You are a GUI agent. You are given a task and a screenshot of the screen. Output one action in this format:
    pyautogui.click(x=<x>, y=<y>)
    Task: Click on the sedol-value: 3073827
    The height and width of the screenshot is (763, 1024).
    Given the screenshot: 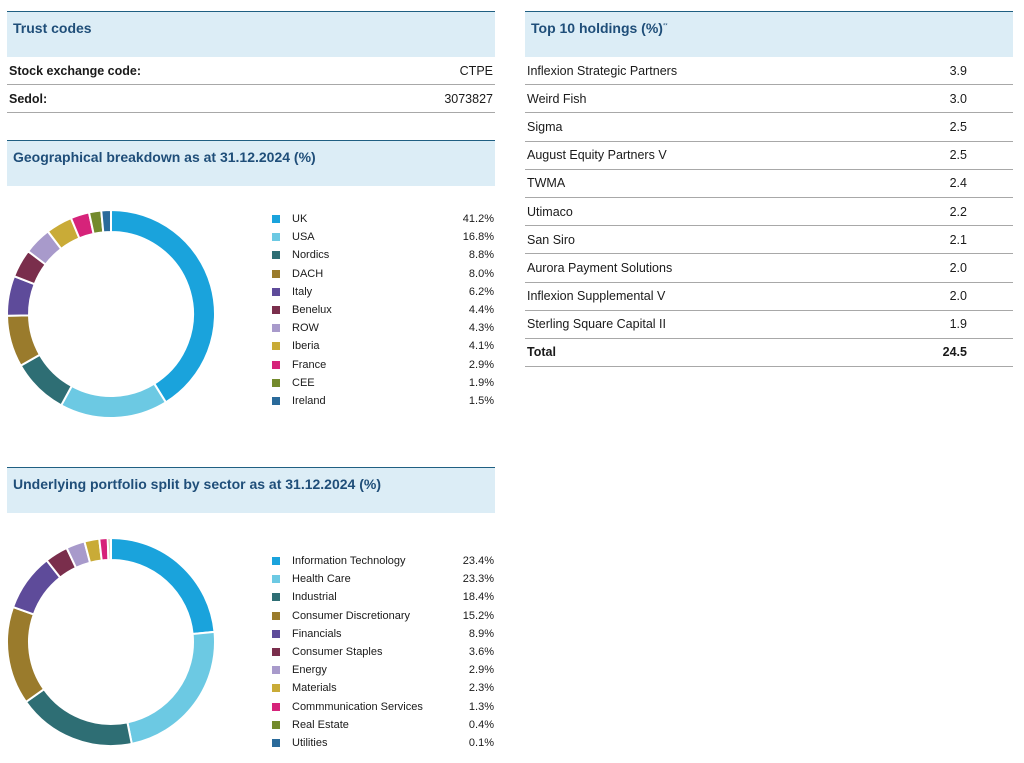 What is the action you would take?
    pyautogui.click(x=468, y=98)
    